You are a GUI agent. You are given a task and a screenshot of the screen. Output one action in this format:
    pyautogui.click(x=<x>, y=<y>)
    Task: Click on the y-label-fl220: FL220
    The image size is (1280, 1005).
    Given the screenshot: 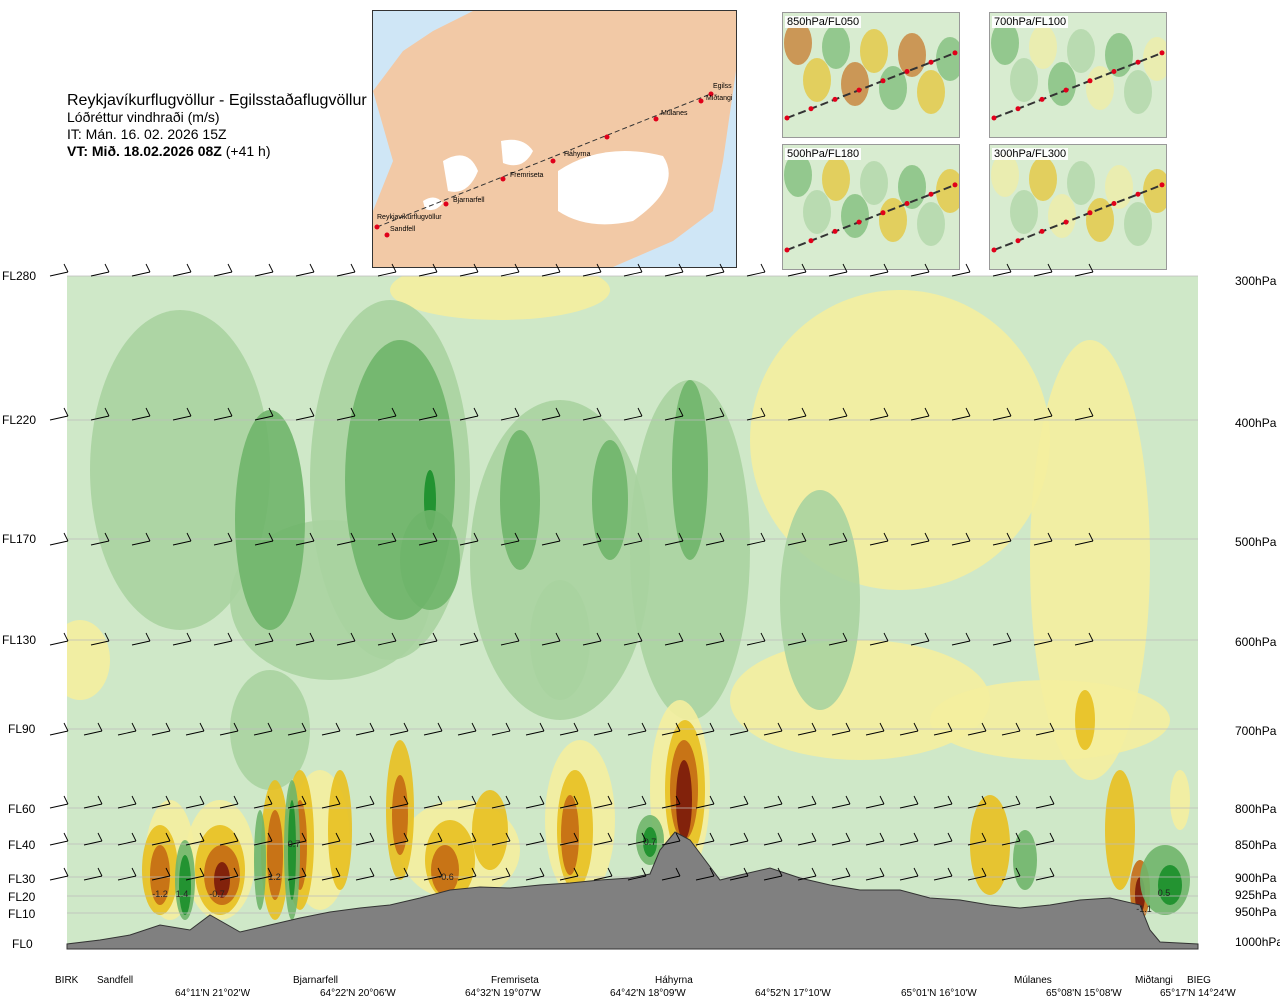 What is the action you would take?
    pyautogui.click(x=19, y=420)
    